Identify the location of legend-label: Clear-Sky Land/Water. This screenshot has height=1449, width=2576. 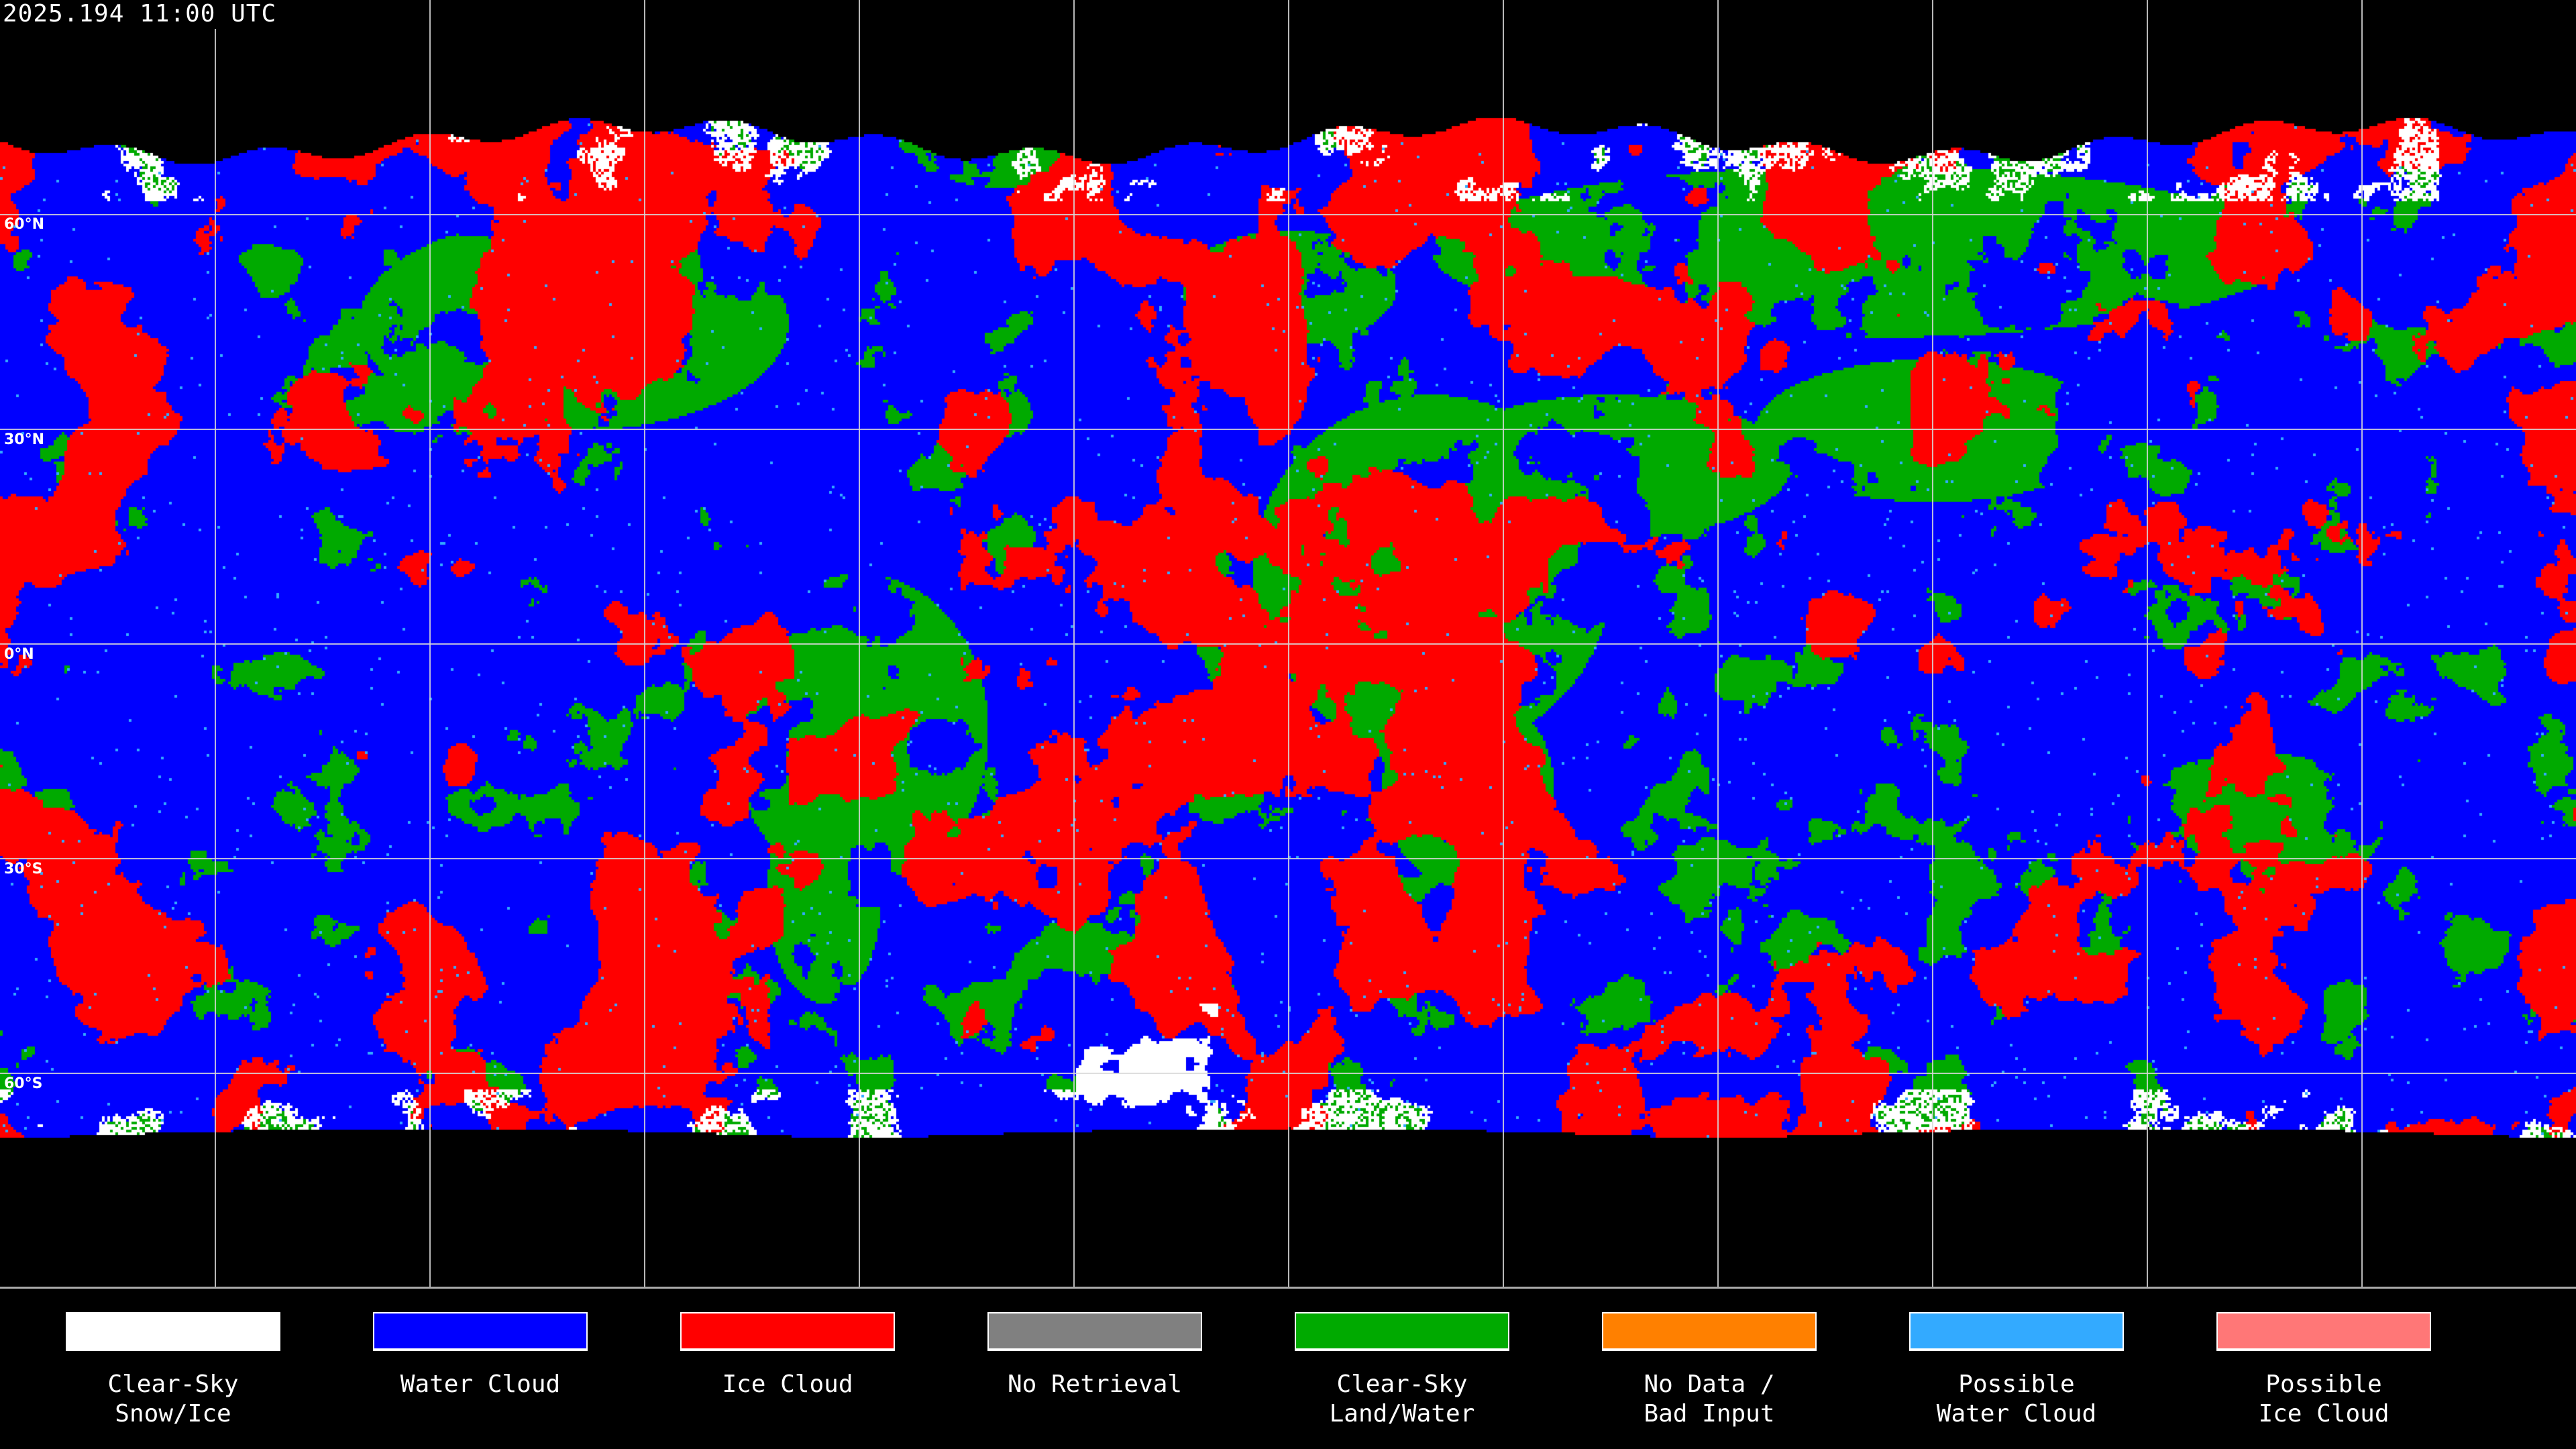
(1402, 1399).